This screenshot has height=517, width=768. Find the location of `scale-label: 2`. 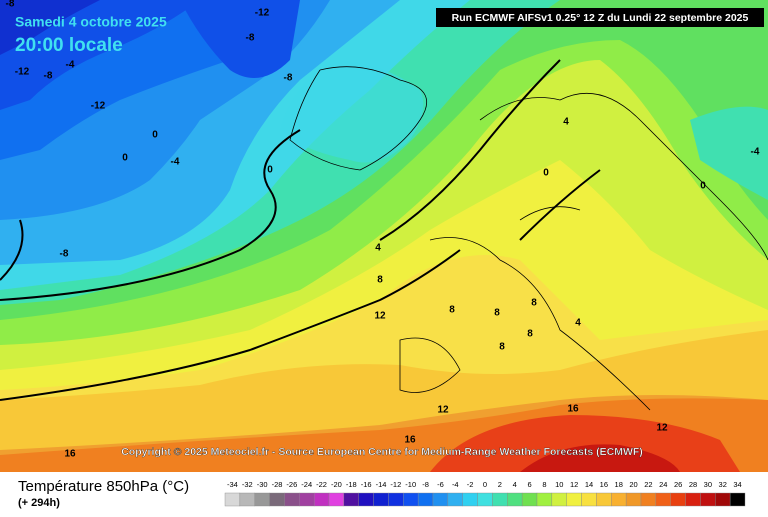

scale-label: 2 is located at coordinates (500, 484).